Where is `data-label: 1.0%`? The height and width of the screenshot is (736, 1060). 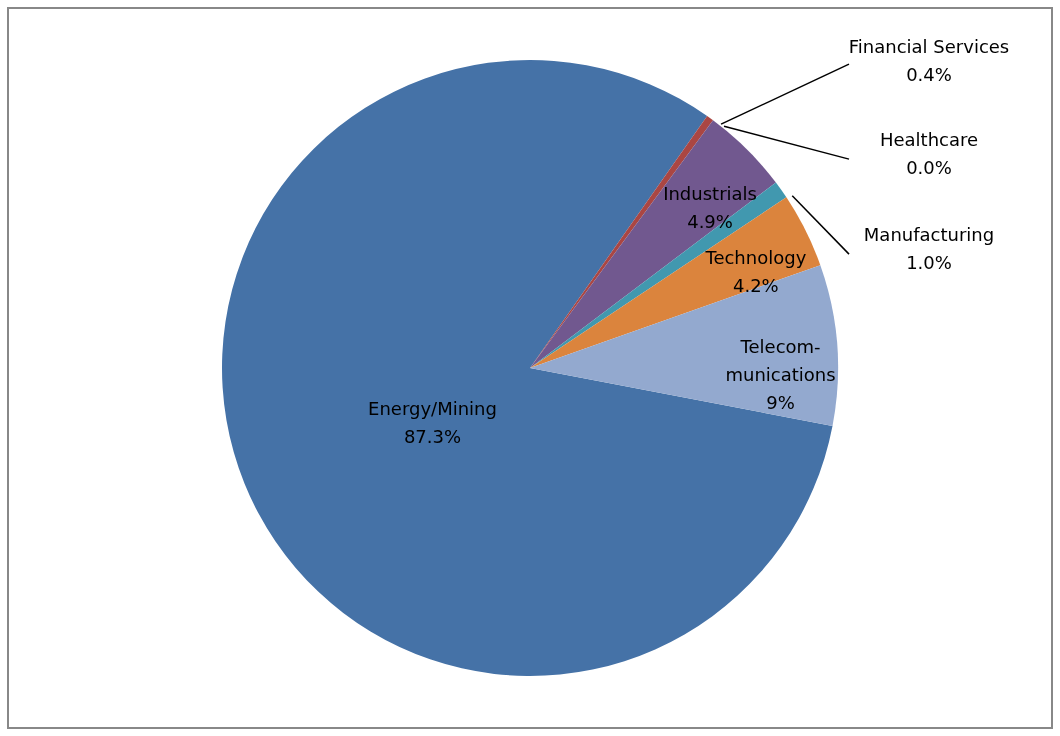
data-label: 1.0% is located at coordinates (929, 263).